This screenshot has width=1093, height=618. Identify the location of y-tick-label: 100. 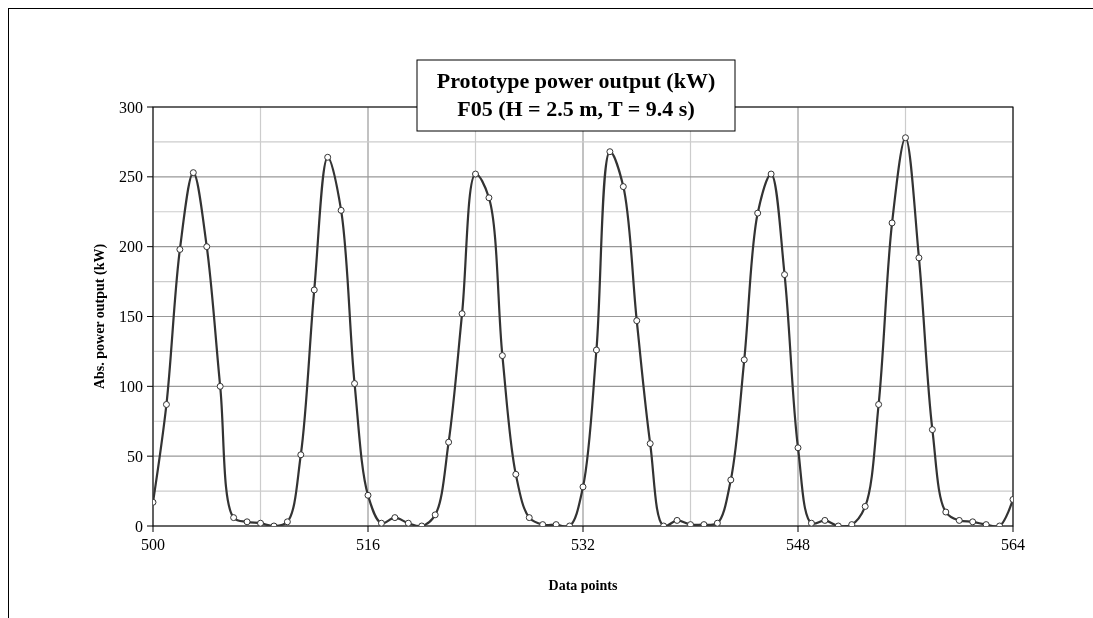
(131, 386).